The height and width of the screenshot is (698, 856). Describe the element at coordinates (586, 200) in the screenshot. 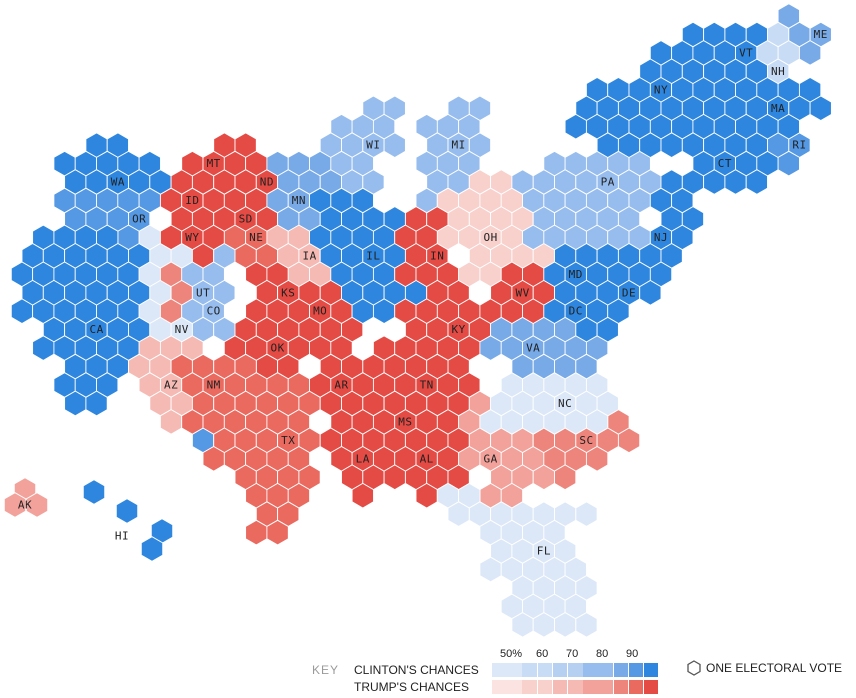

I see `state-pa` at that location.